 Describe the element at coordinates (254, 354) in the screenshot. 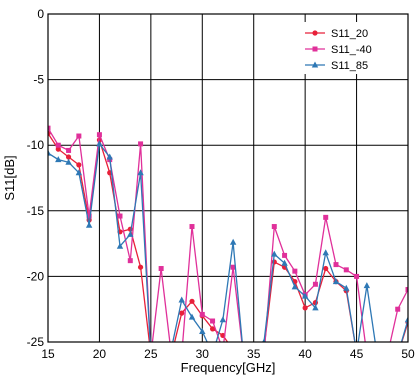

I see `x-tick-label: 35` at that location.